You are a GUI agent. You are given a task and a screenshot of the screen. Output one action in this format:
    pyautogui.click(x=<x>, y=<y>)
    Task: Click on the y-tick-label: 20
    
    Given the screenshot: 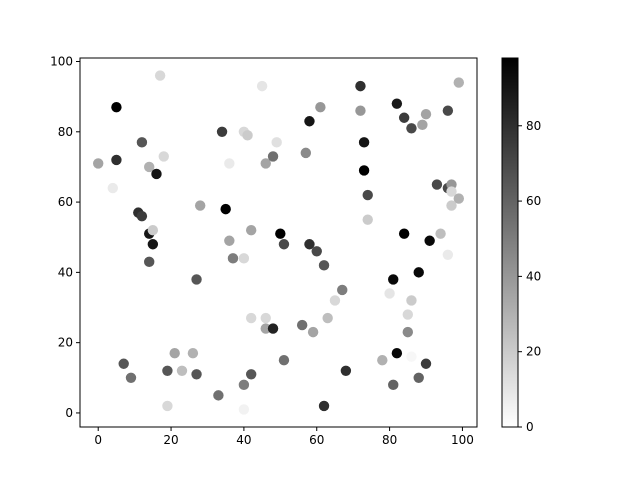 What is the action you would take?
    pyautogui.click(x=65, y=343)
    